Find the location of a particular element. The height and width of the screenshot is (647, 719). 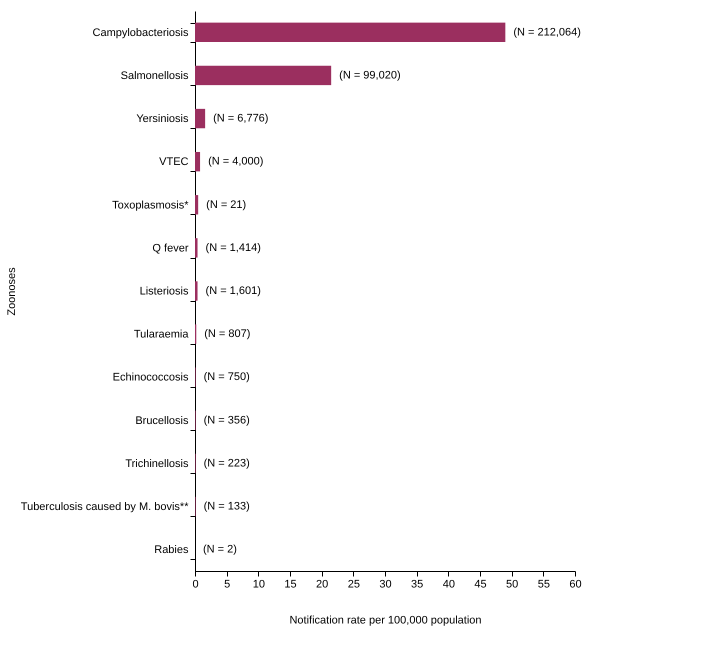

x-tick-label: 35 is located at coordinates (417, 584).